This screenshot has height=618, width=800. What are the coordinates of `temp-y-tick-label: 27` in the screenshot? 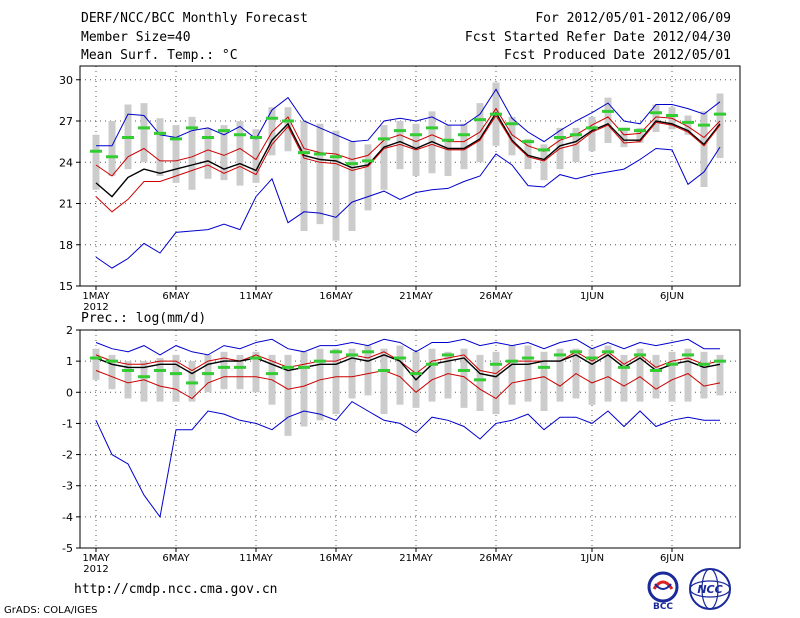 It's located at (66, 121).